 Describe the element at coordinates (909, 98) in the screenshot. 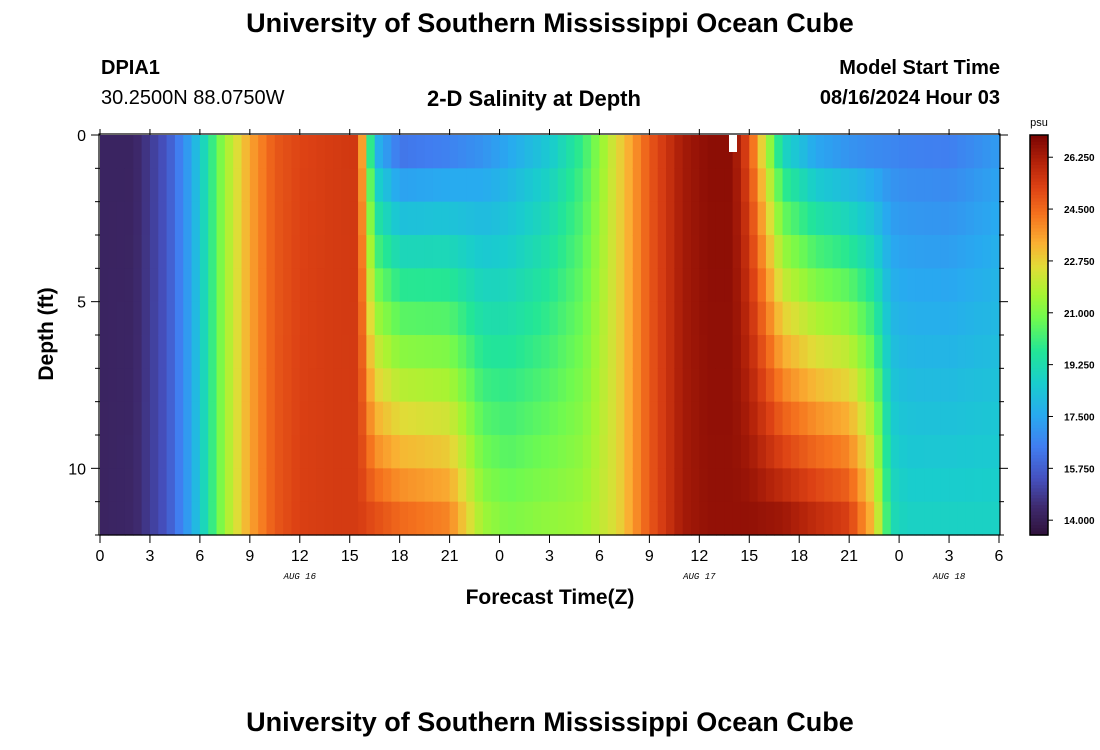

I see `model-start-value: 08/16/2024 Hour 03` at that location.